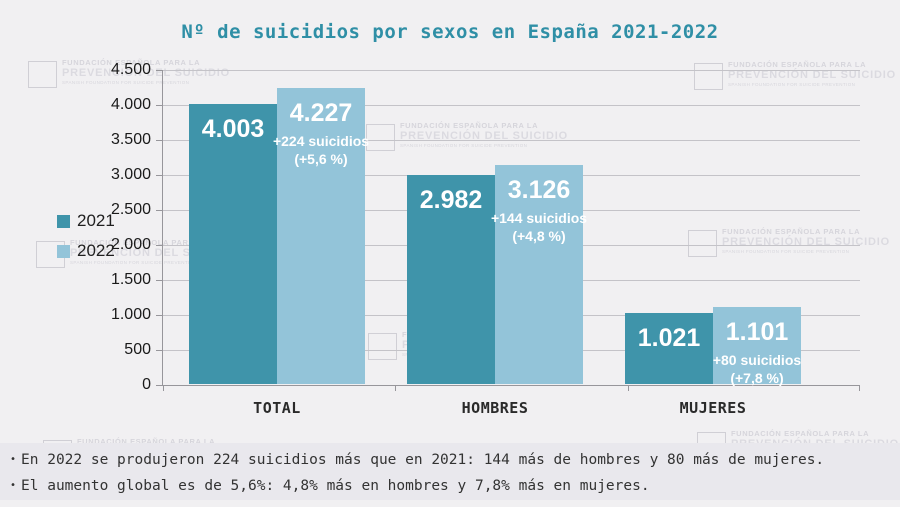  What do you see at coordinates (321, 236) in the screenshot?
I see `bar-2022-total: 4.227 +224 suicidios (+5,6 %)` at bounding box center [321, 236].